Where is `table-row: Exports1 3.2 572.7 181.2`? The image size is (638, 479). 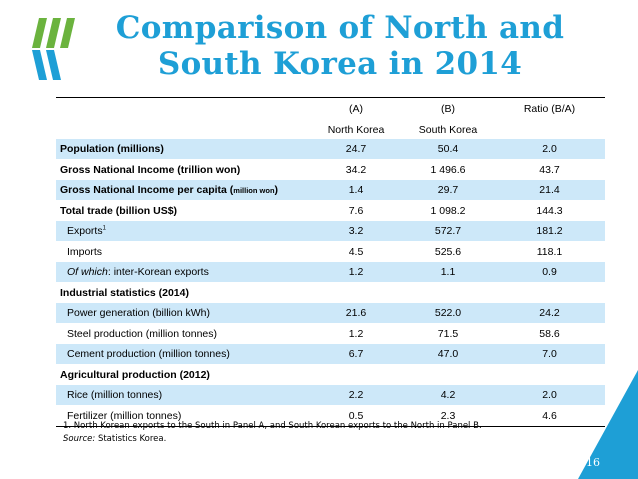
table-row: Exports1 3.2 572.7 181.2 is located at coordinates (330, 231).